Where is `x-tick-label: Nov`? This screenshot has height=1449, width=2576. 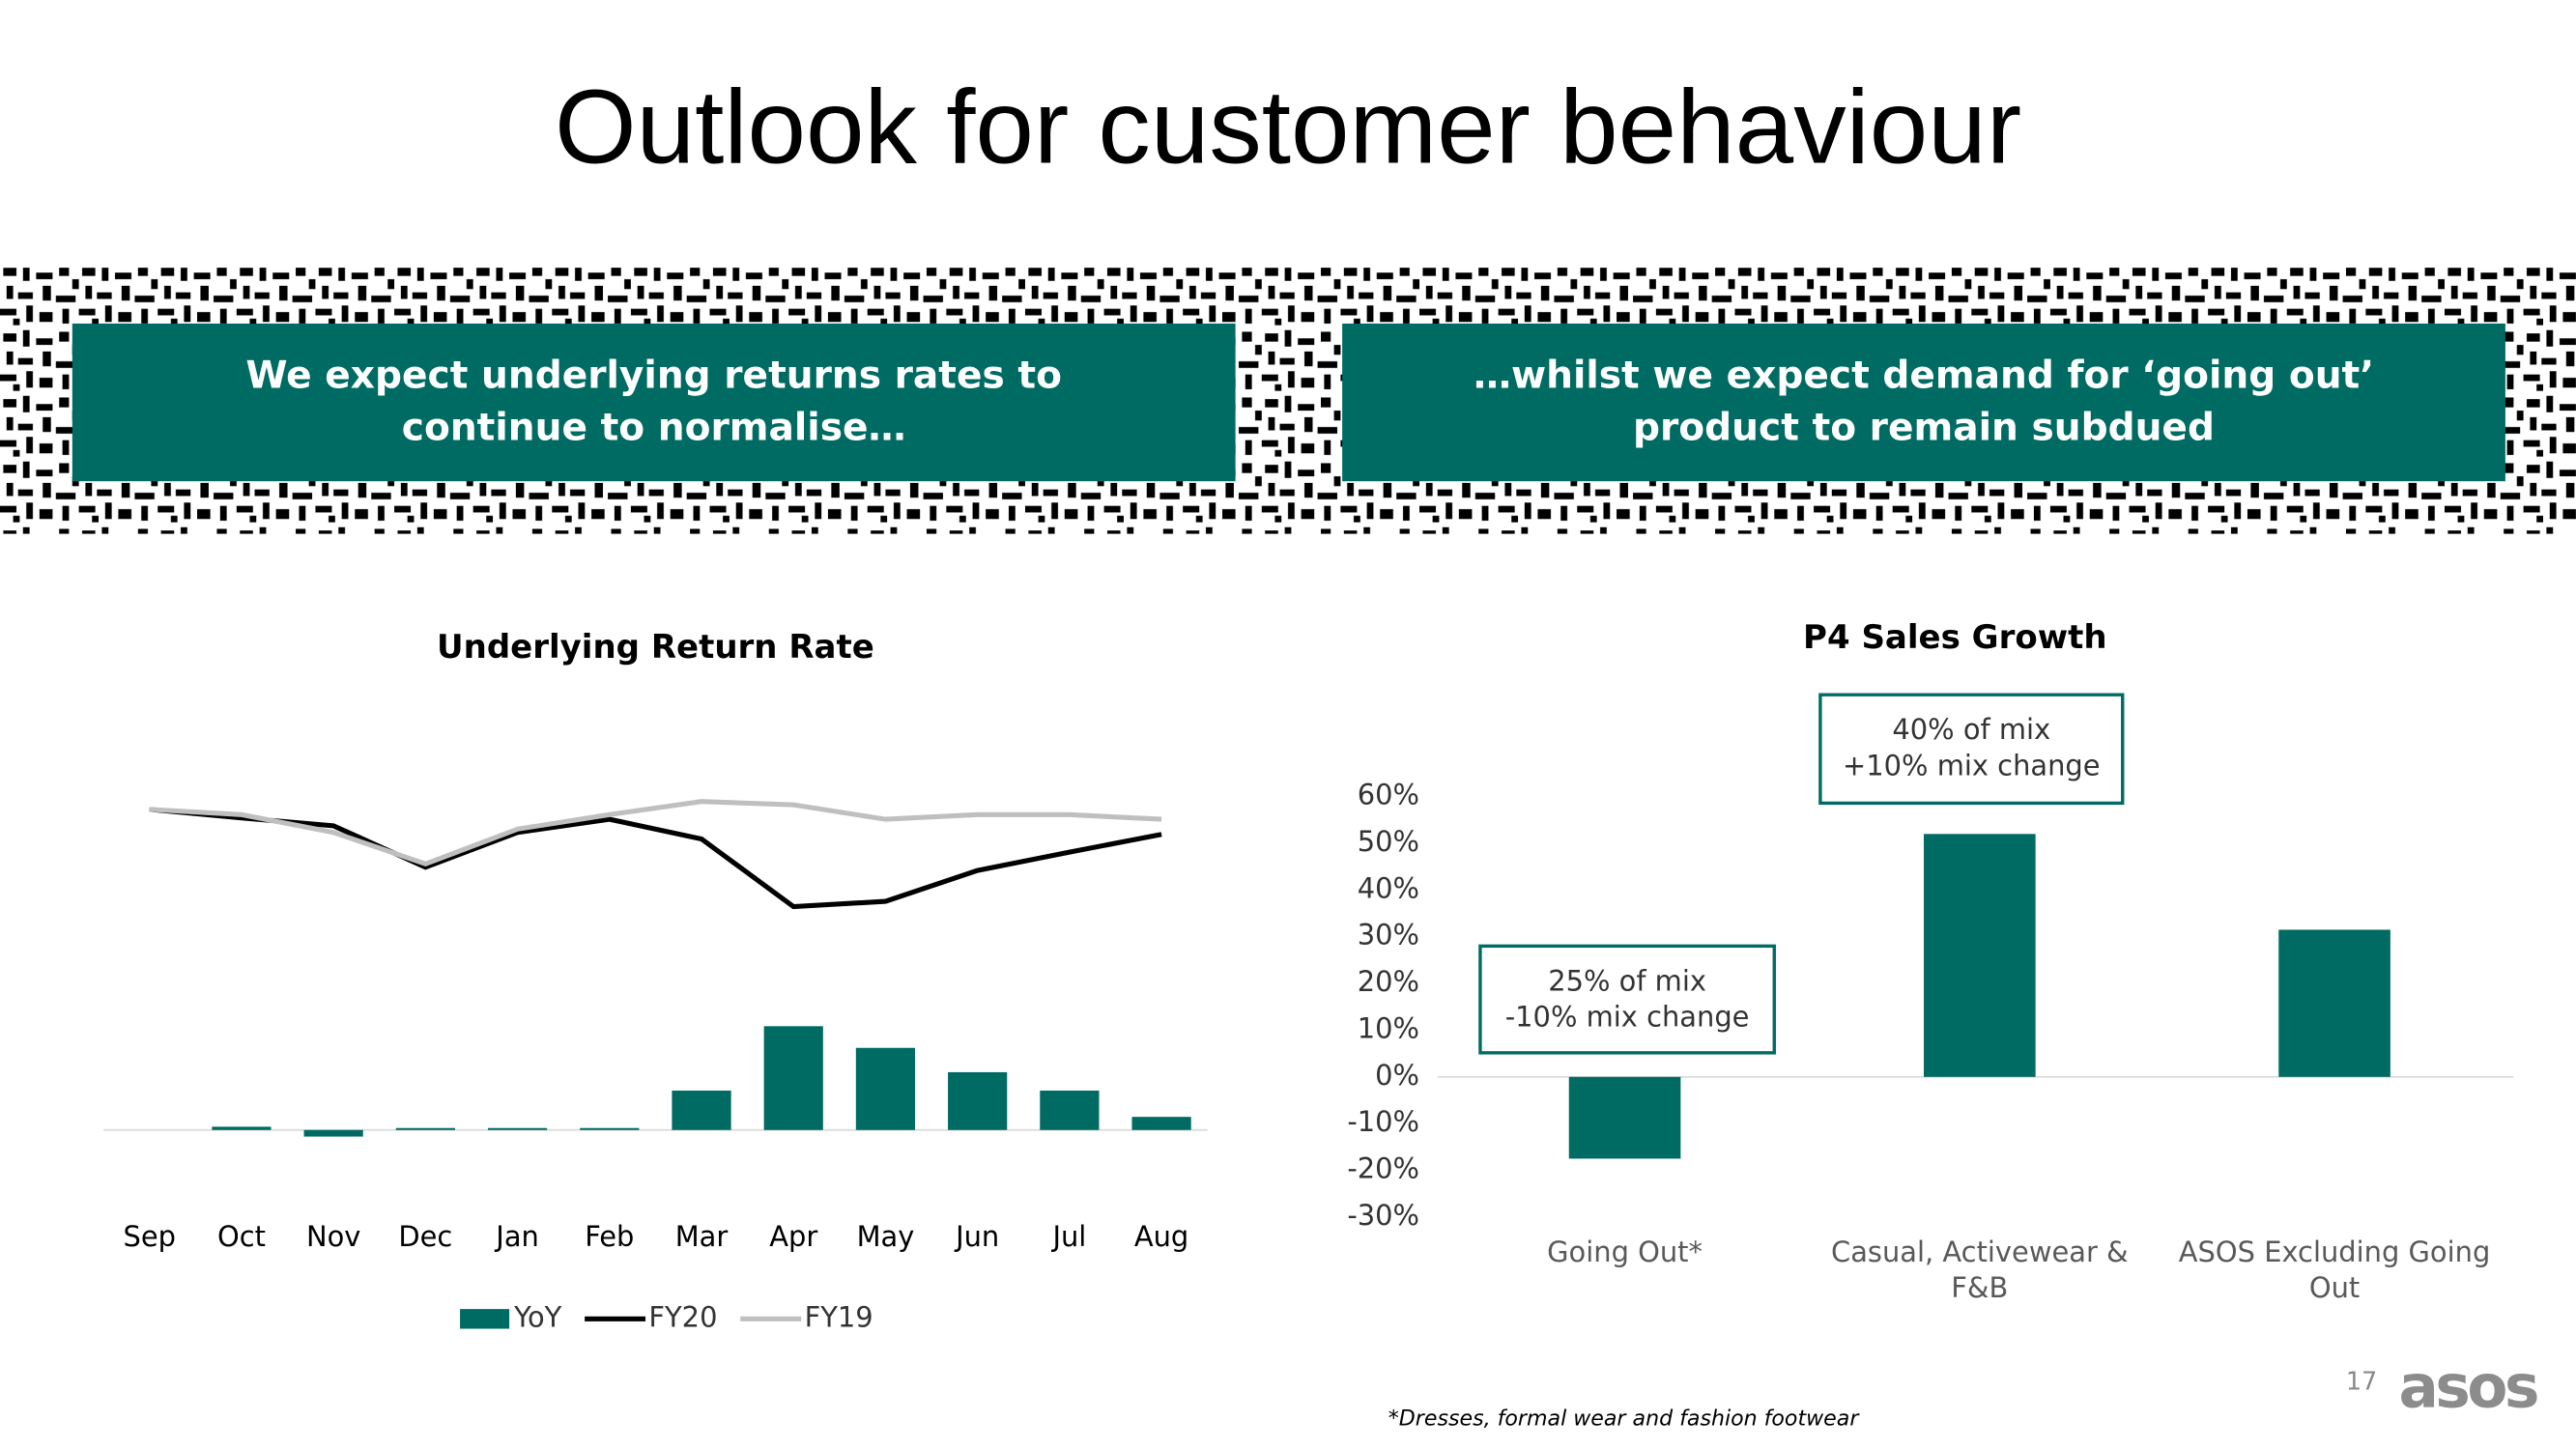 x-tick-label: Nov is located at coordinates (333, 1236).